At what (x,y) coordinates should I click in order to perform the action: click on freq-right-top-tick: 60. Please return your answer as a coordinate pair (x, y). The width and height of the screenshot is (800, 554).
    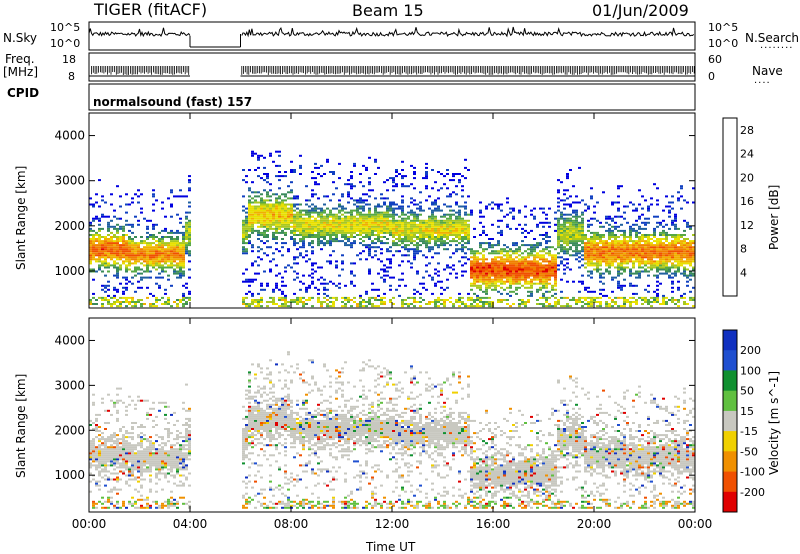
    Looking at the image, I should click on (715, 59).